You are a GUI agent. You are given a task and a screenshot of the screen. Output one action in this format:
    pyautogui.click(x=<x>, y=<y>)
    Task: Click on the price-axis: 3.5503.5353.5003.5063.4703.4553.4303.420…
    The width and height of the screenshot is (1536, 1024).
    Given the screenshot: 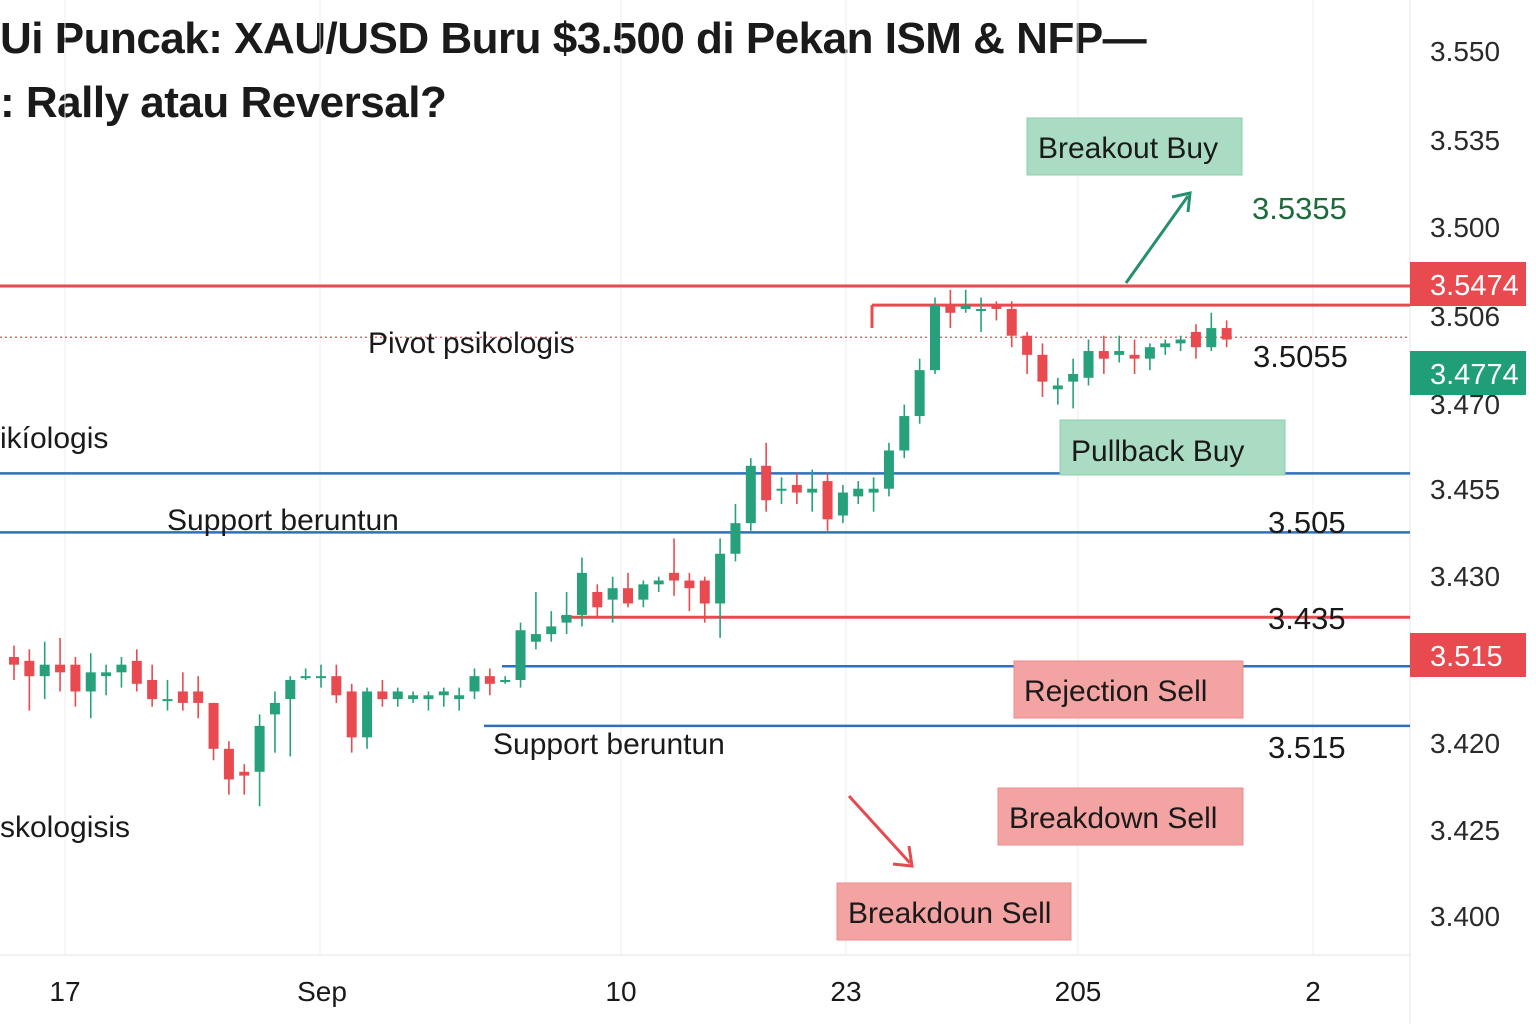 What is the action you would take?
    pyautogui.click(x=1465, y=484)
    